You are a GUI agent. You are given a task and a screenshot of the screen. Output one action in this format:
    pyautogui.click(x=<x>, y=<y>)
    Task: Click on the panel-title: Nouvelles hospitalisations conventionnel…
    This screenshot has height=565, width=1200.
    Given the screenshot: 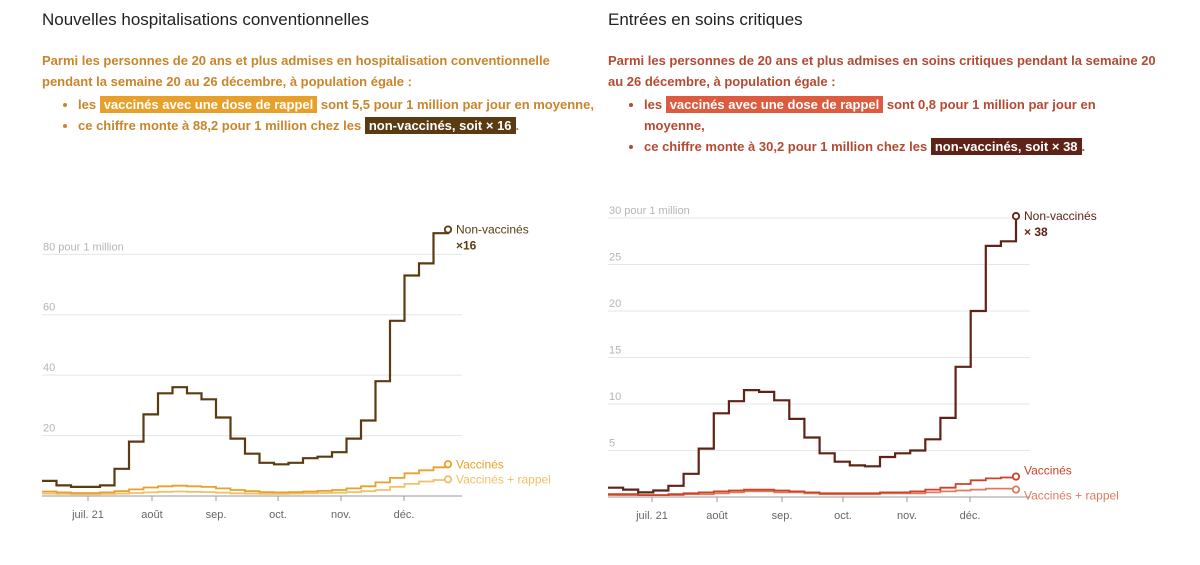 What is the action you would take?
    pyautogui.click(x=205, y=19)
    